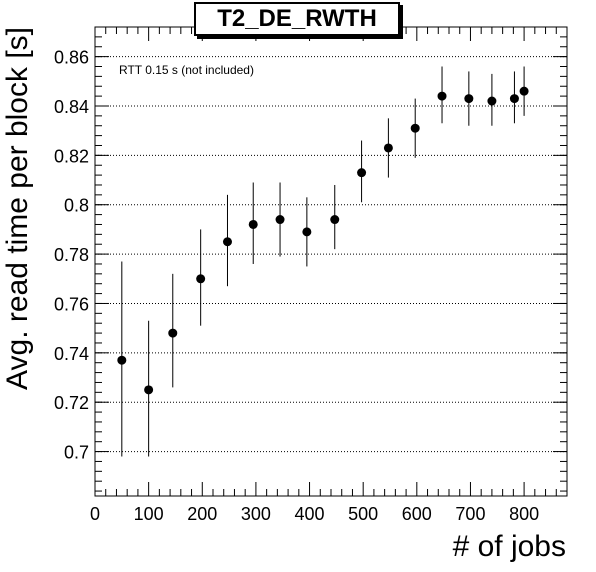 The height and width of the screenshot is (572, 596). What do you see at coordinates (17, 208) in the screenshot?
I see `y-axis-label: Avg. read time per block [s]` at bounding box center [17, 208].